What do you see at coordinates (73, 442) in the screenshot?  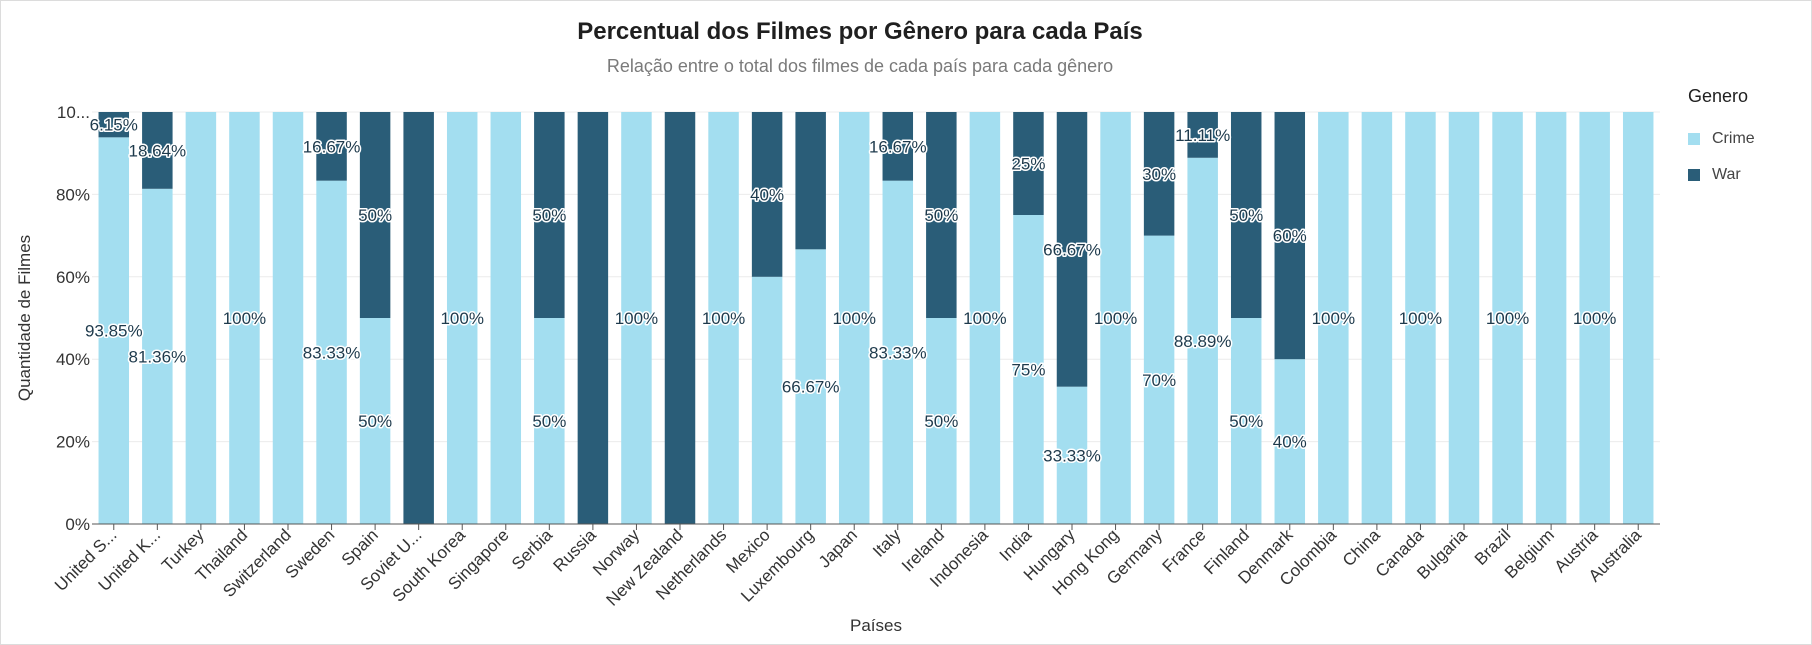 I see `y-tick-label: 20%` at bounding box center [73, 442].